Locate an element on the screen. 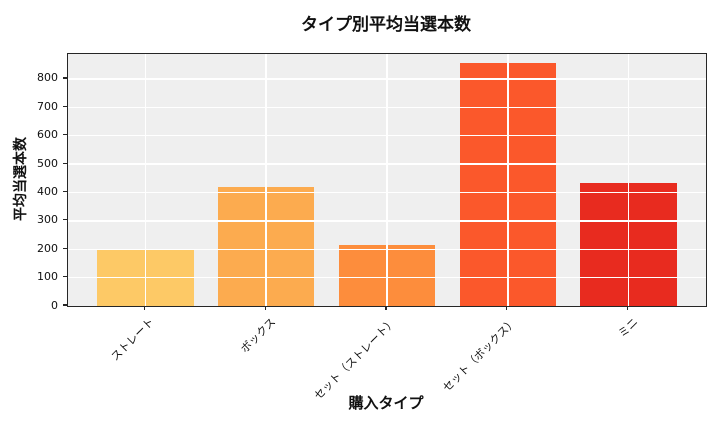  x-axis-label: 購入タイプ is located at coordinates (386, 403).